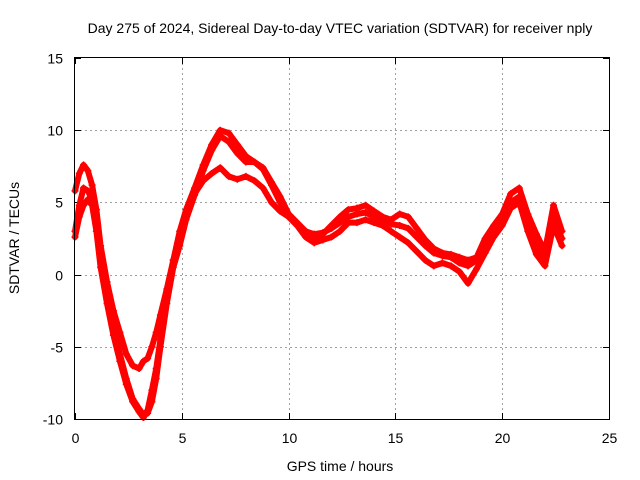 The image size is (640, 480). What do you see at coordinates (290, 438) in the screenshot?
I see `x-tick-label: 10` at bounding box center [290, 438].